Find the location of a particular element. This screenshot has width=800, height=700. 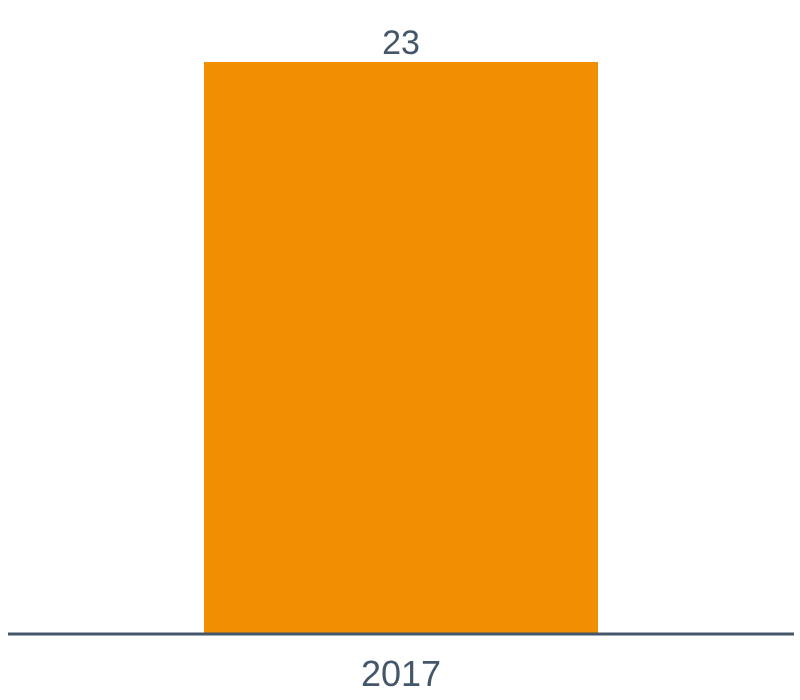

x-tick-label: 2017 is located at coordinates (401, 673).